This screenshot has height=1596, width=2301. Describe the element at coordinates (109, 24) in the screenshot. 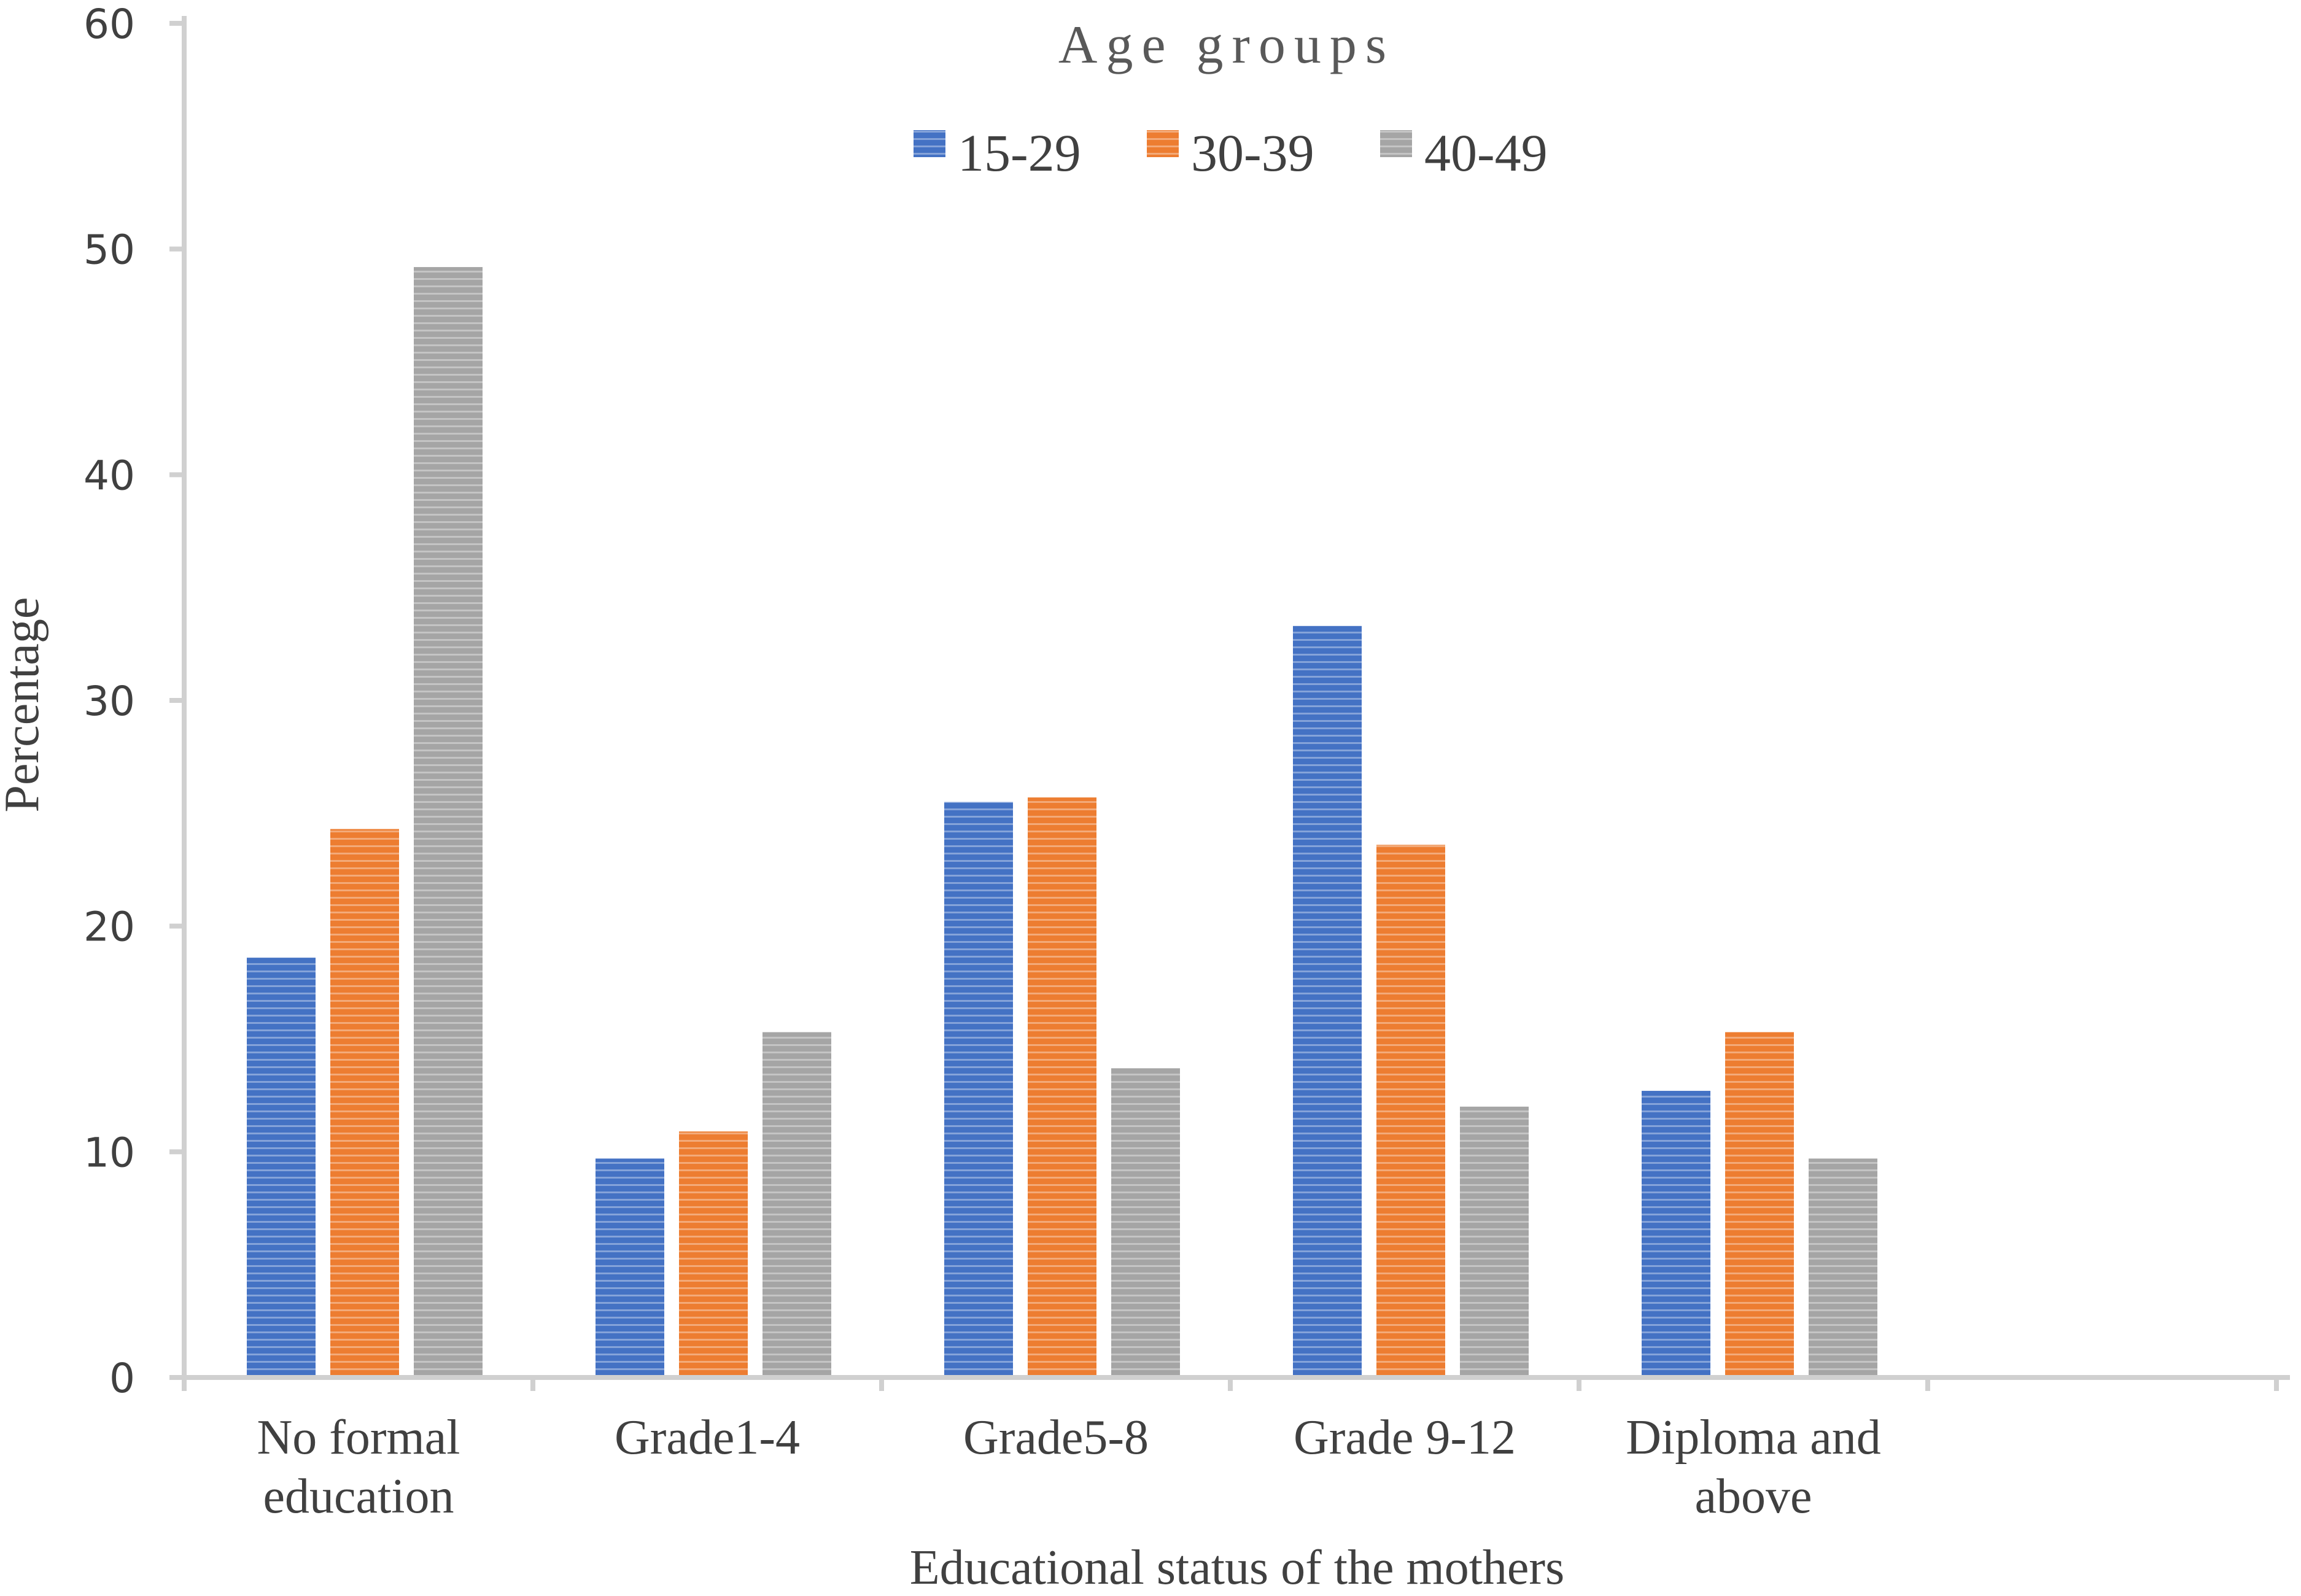

I see `y-tick-label: 60` at that location.